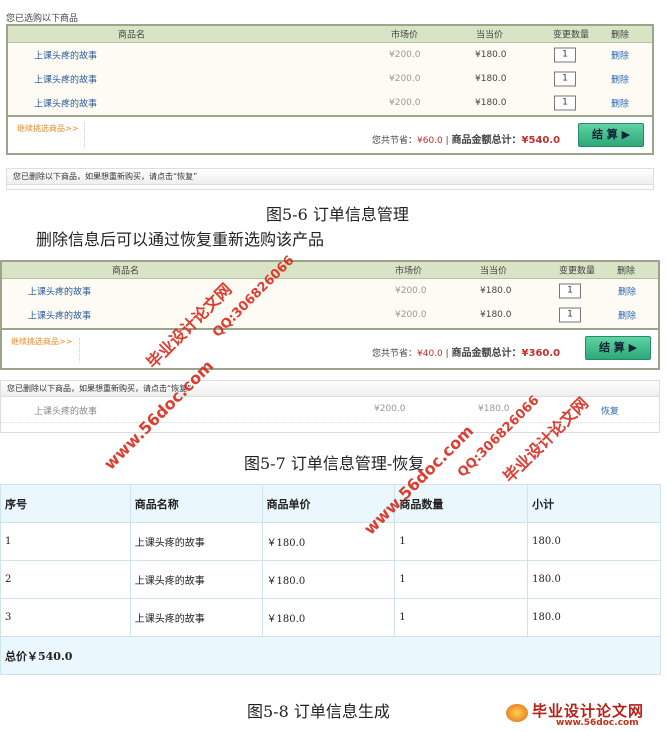 The height and width of the screenshot is (732, 669). Describe the element at coordinates (430, 354) in the screenshot. I see `save-amount: ¥40.0` at that location.